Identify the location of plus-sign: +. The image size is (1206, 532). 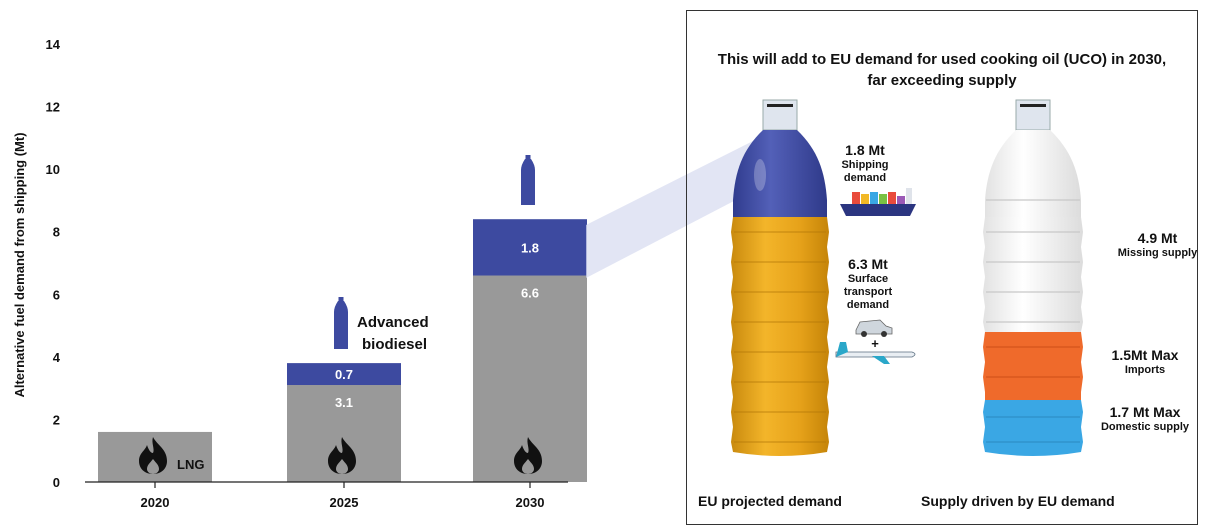
(875, 343).